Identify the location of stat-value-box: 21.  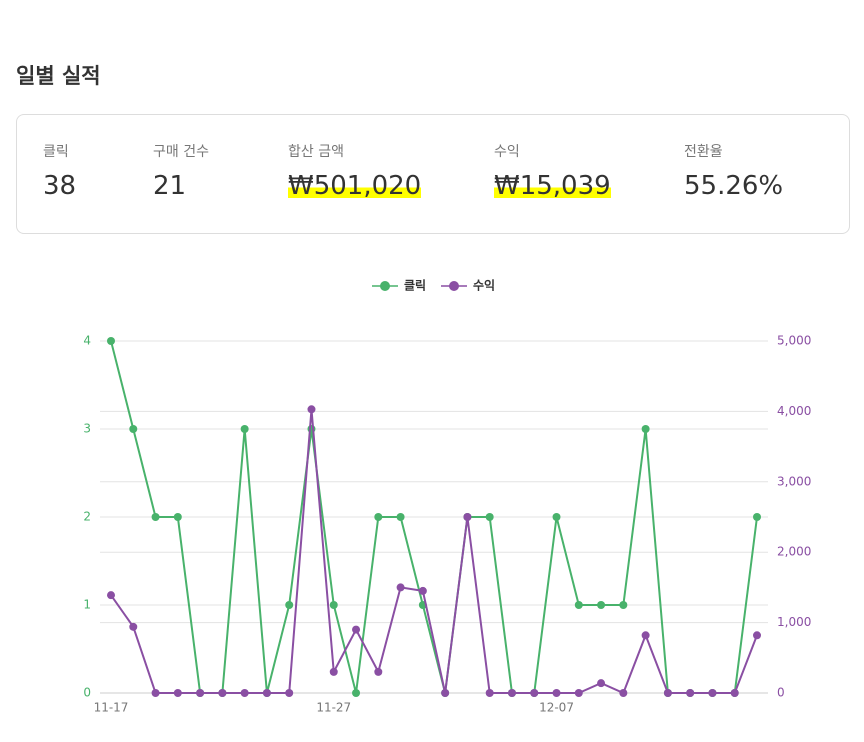
(181, 186).